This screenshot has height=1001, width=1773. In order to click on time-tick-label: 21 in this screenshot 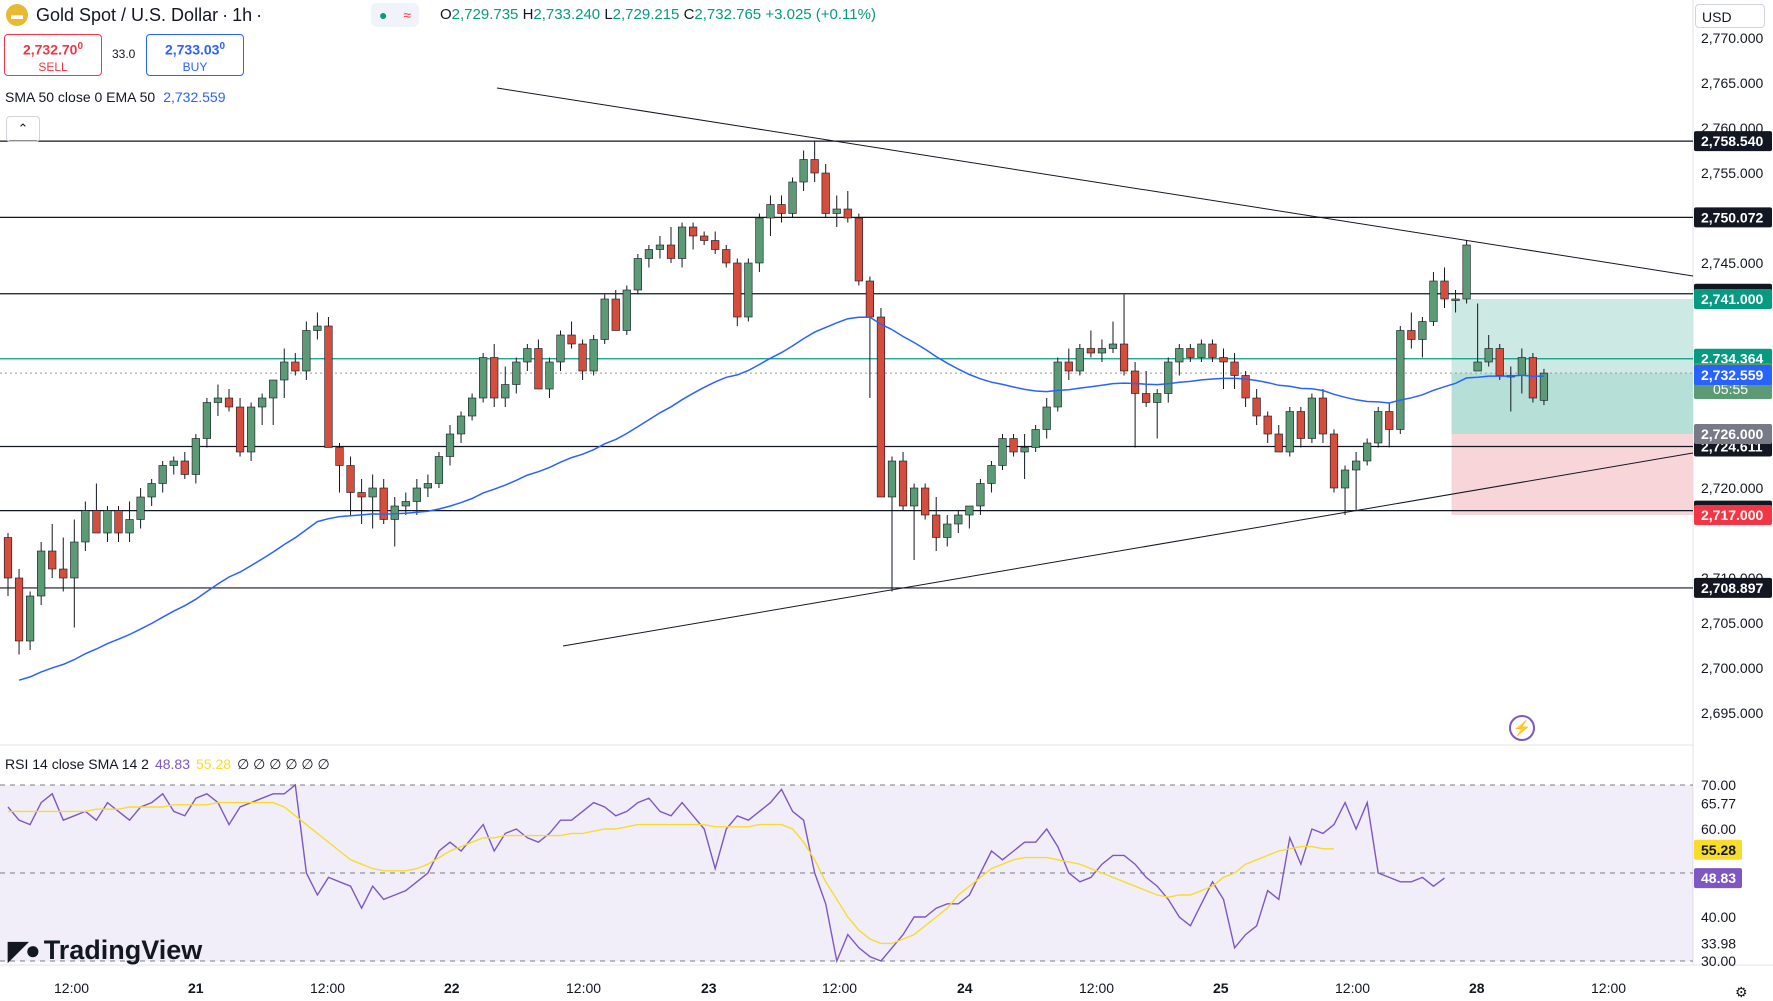, I will do `click(196, 988)`.